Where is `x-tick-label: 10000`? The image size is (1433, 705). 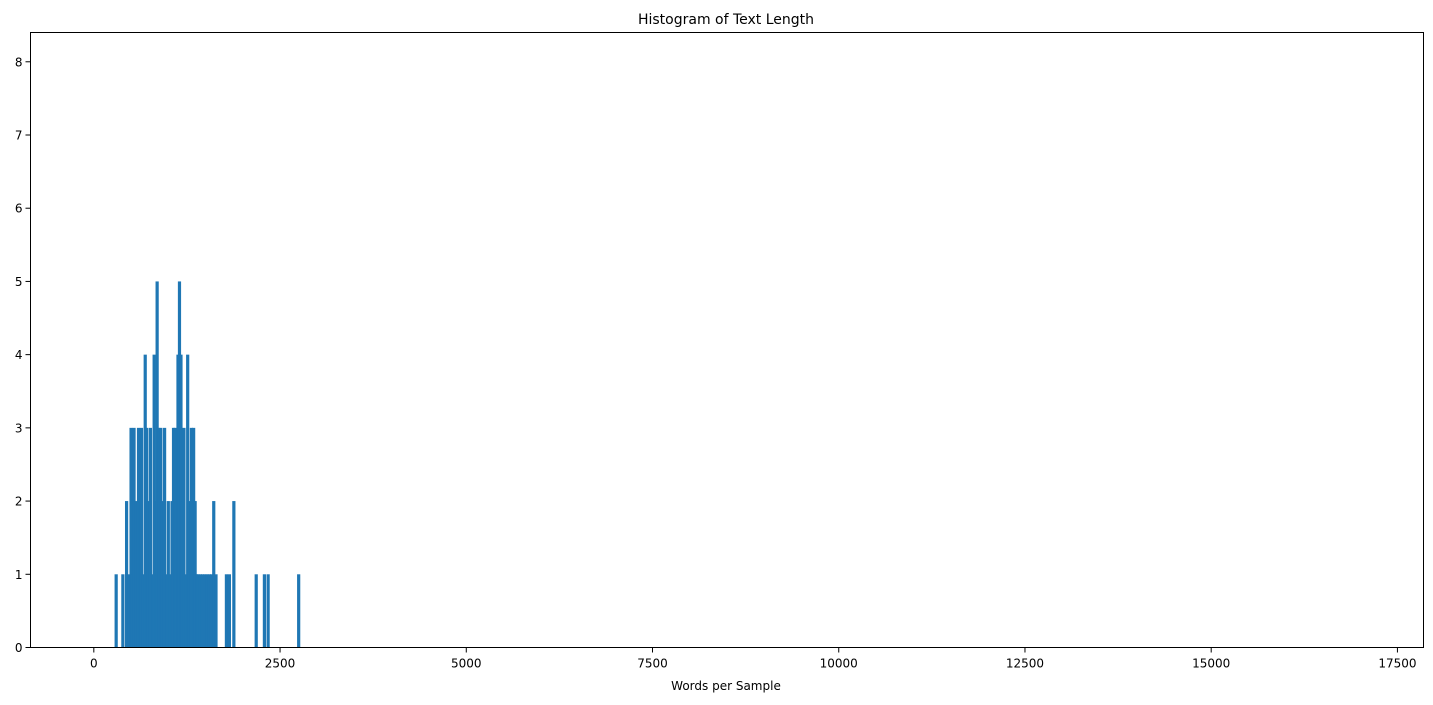
x-tick-label: 10000 is located at coordinates (839, 664).